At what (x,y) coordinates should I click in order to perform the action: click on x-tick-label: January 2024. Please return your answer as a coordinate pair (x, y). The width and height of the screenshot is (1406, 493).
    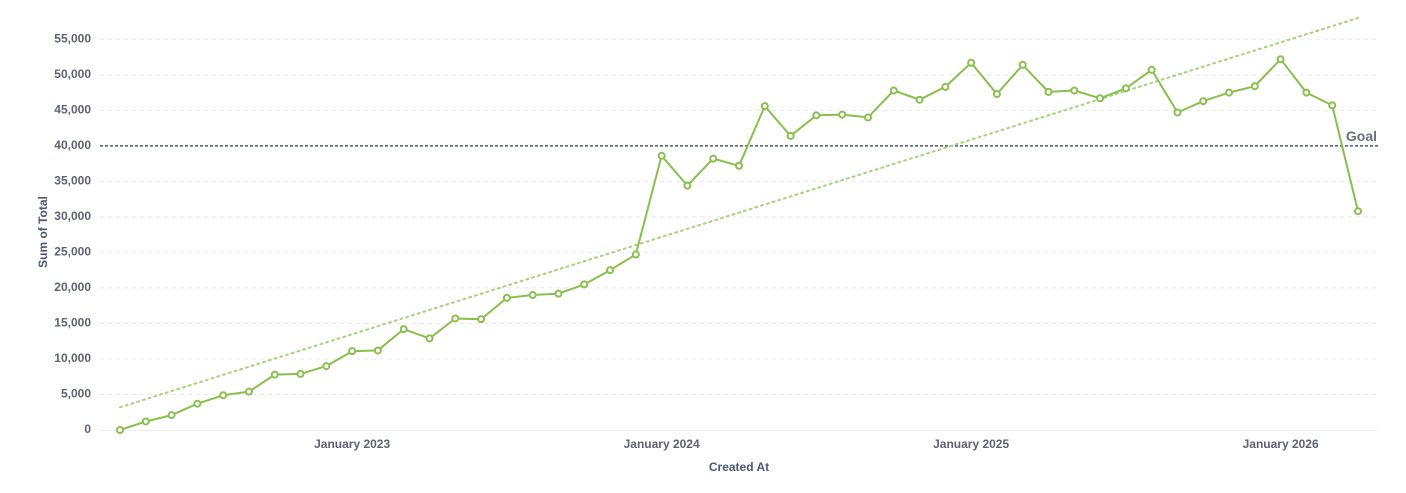
    Looking at the image, I should click on (662, 444).